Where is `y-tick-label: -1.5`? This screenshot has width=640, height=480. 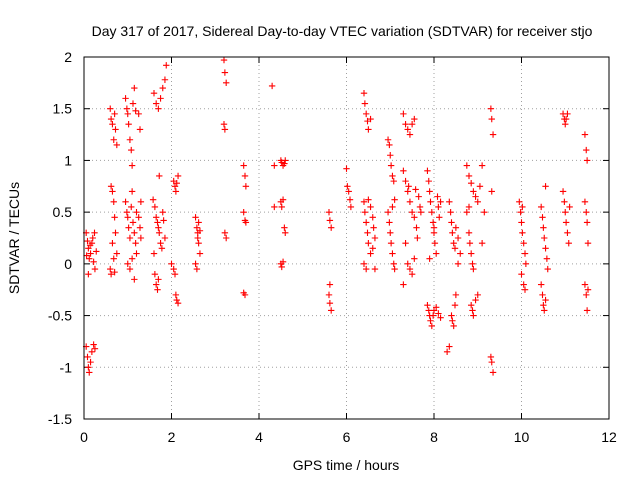
y-tick-label: -1.5 is located at coordinates (60, 419).